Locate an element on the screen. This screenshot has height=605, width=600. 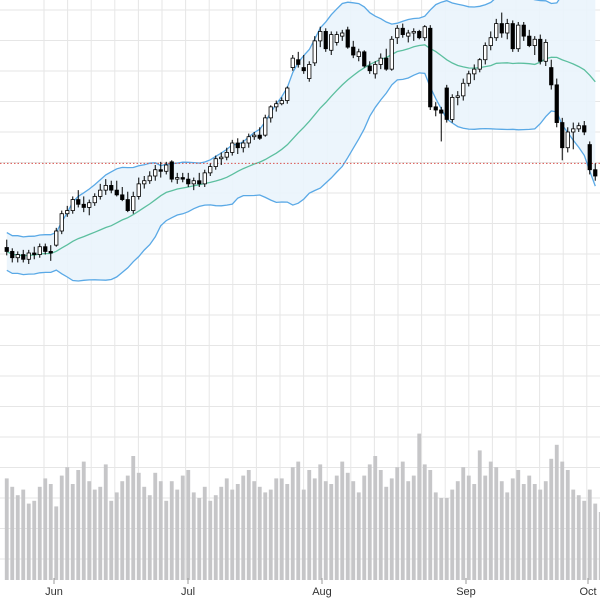
x-tick-label: Aug is located at coordinates (322, 592).